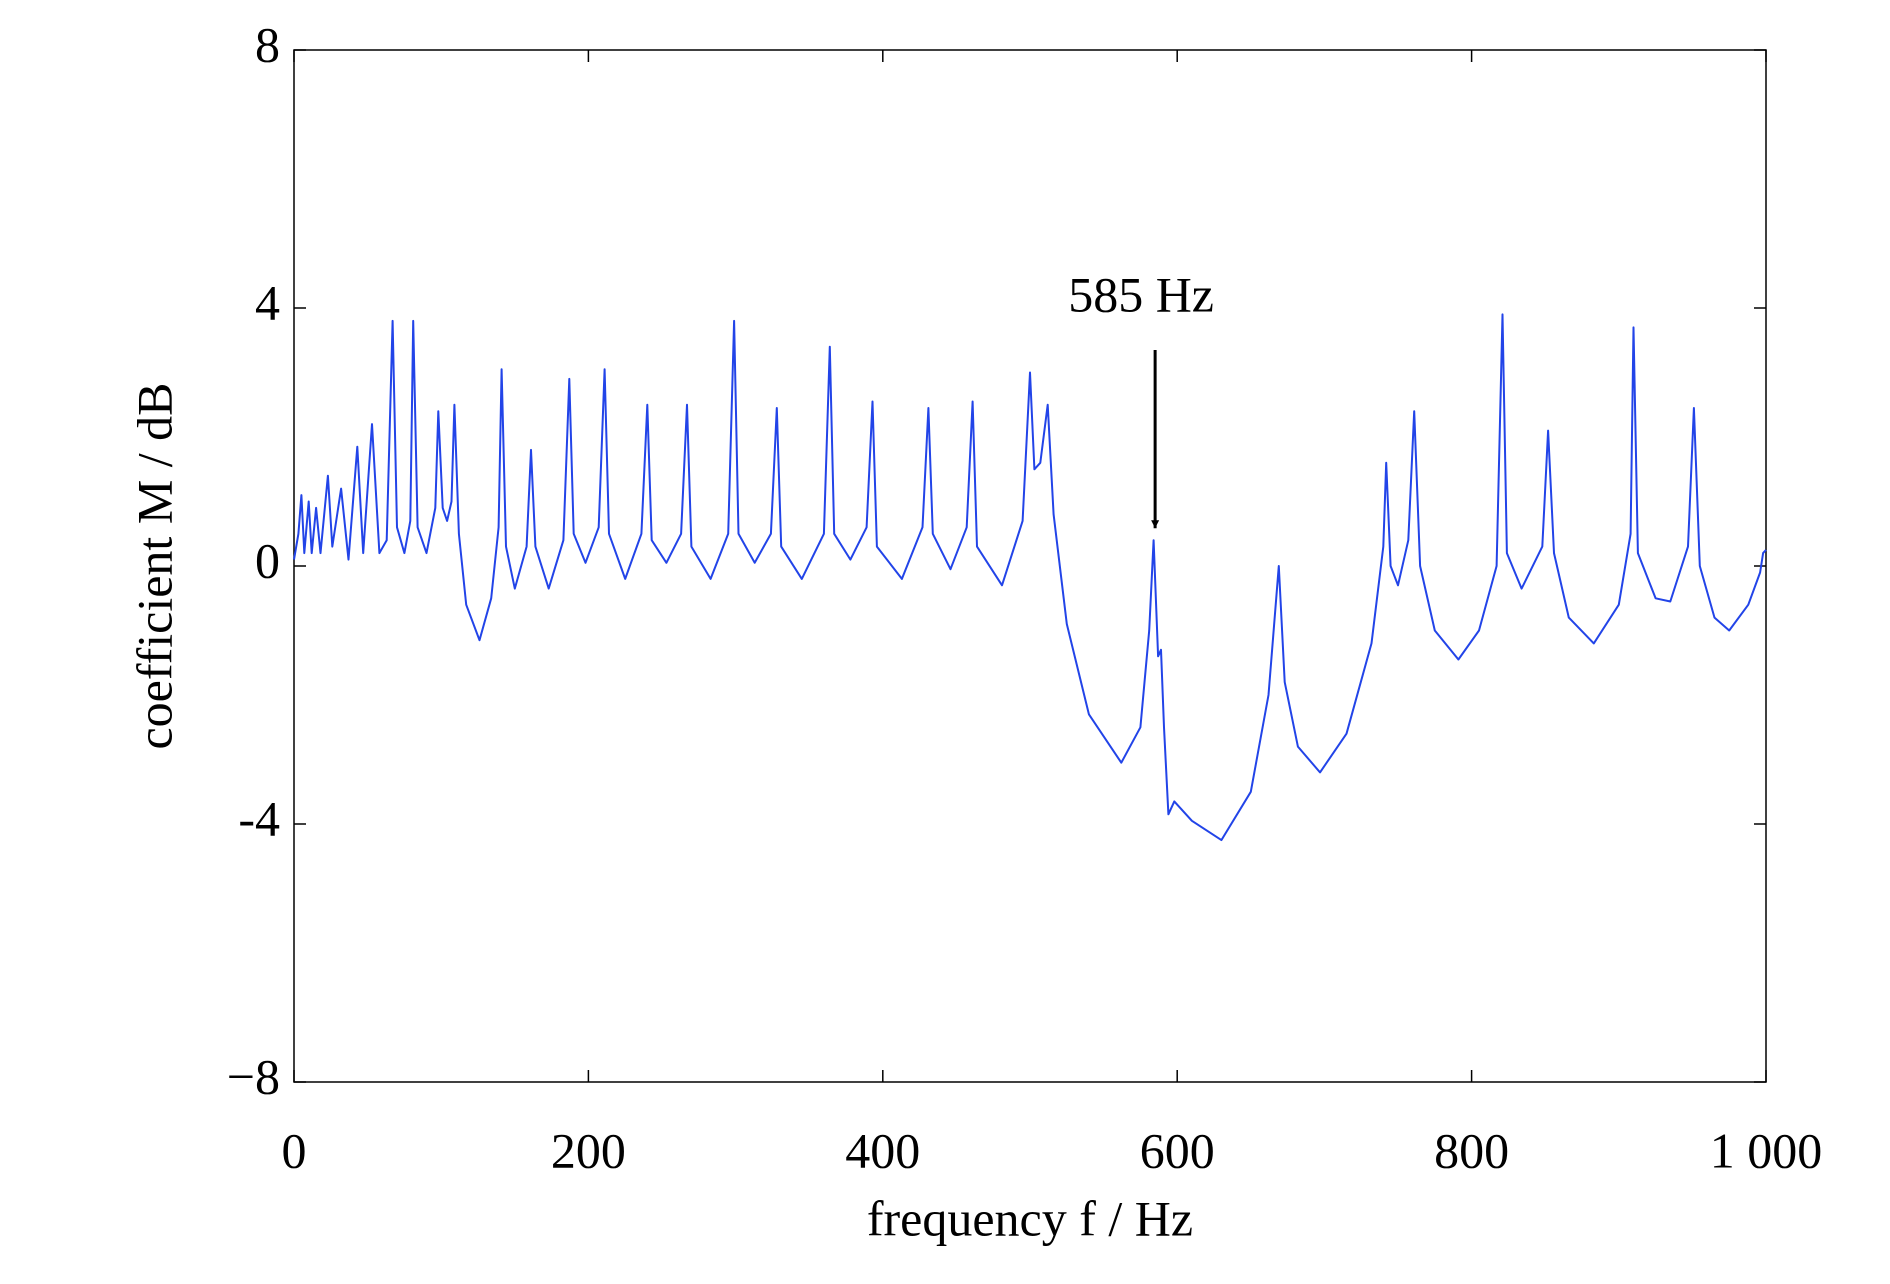 The height and width of the screenshot is (1284, 1890). Describe the element at coordinates (882, 1150) in the screenshot. I see `x-tick-label: 400` at that location.